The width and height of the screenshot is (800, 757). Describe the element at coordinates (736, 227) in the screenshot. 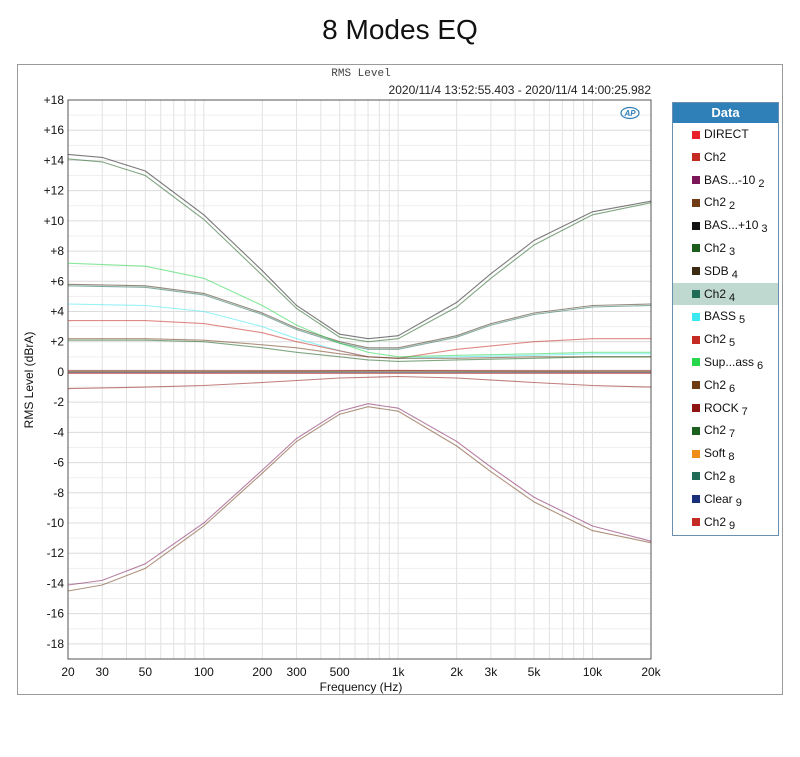

I see `legend-label: BAS...+10 3` at that location.